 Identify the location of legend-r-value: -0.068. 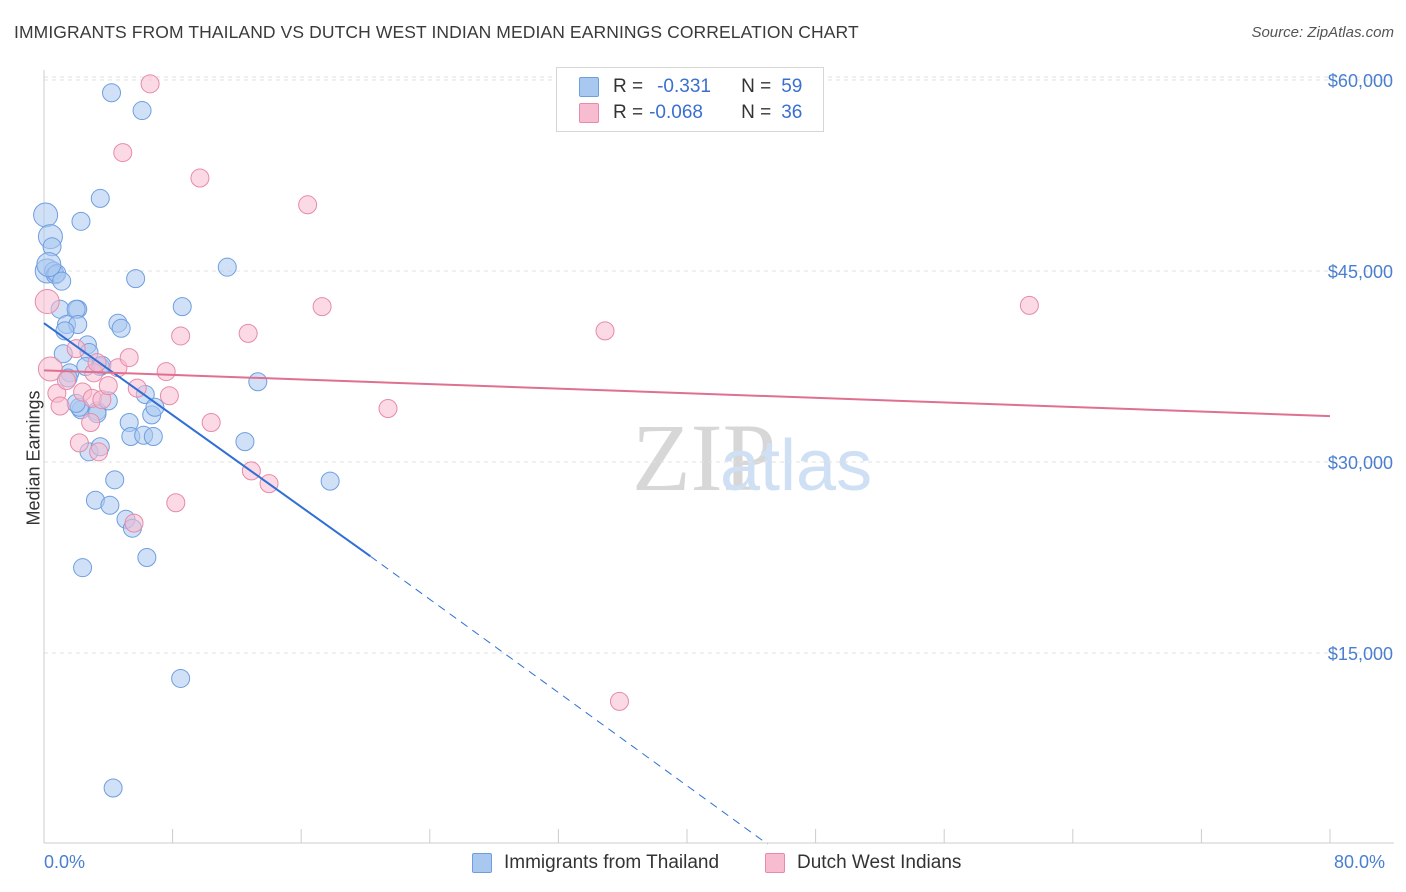
(676, 112).